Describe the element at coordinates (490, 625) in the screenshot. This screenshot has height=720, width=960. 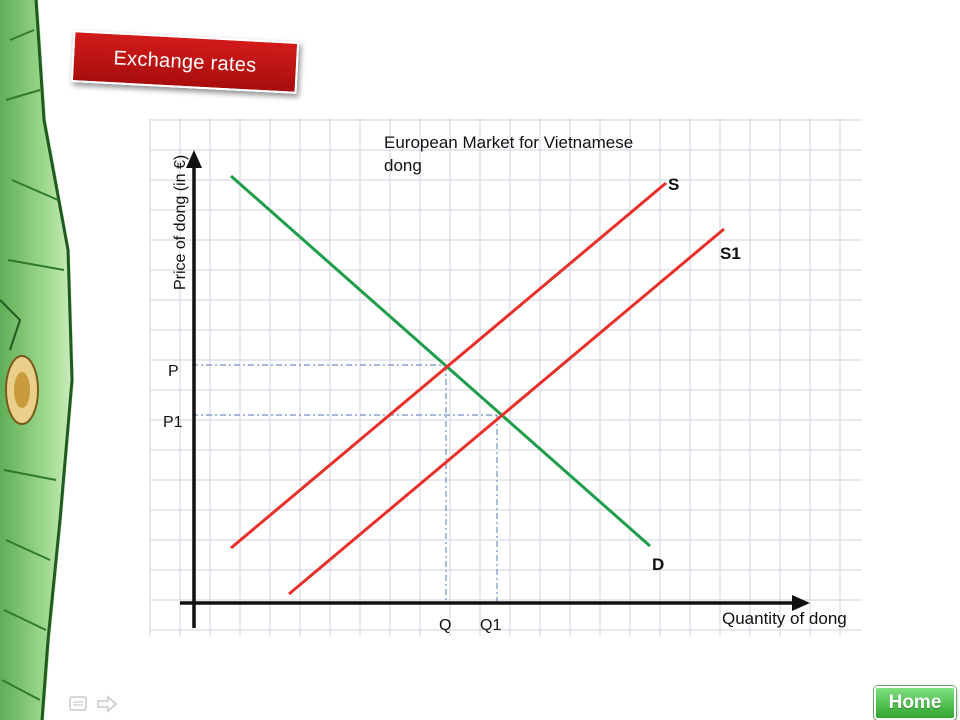
I see `quantity-label-q1: Q1` at that location.